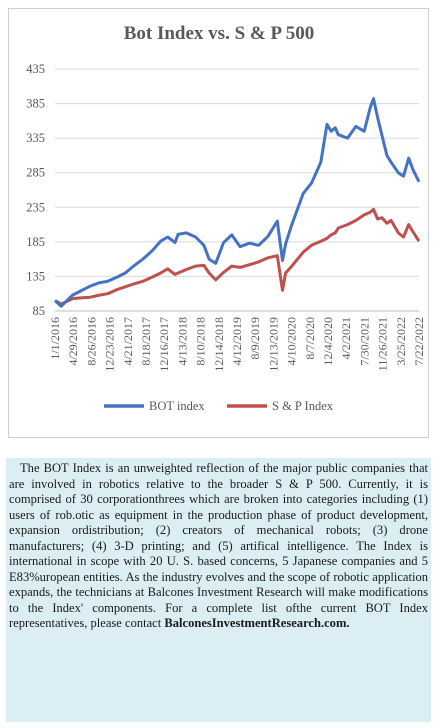  What do you see at coordinates (164, 344) in the screenshot?
I see `x-tick-label: 12/16/2017` at bounding box center [164, 344].